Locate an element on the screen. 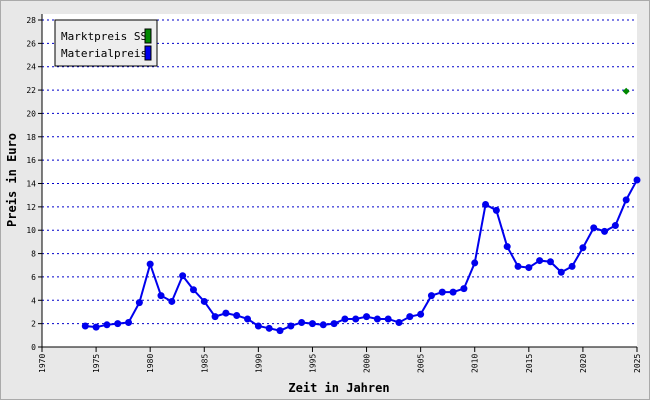 This screenshot has height=400, width=650. y-tick-label: 8 is located at coordinates (33, 254).